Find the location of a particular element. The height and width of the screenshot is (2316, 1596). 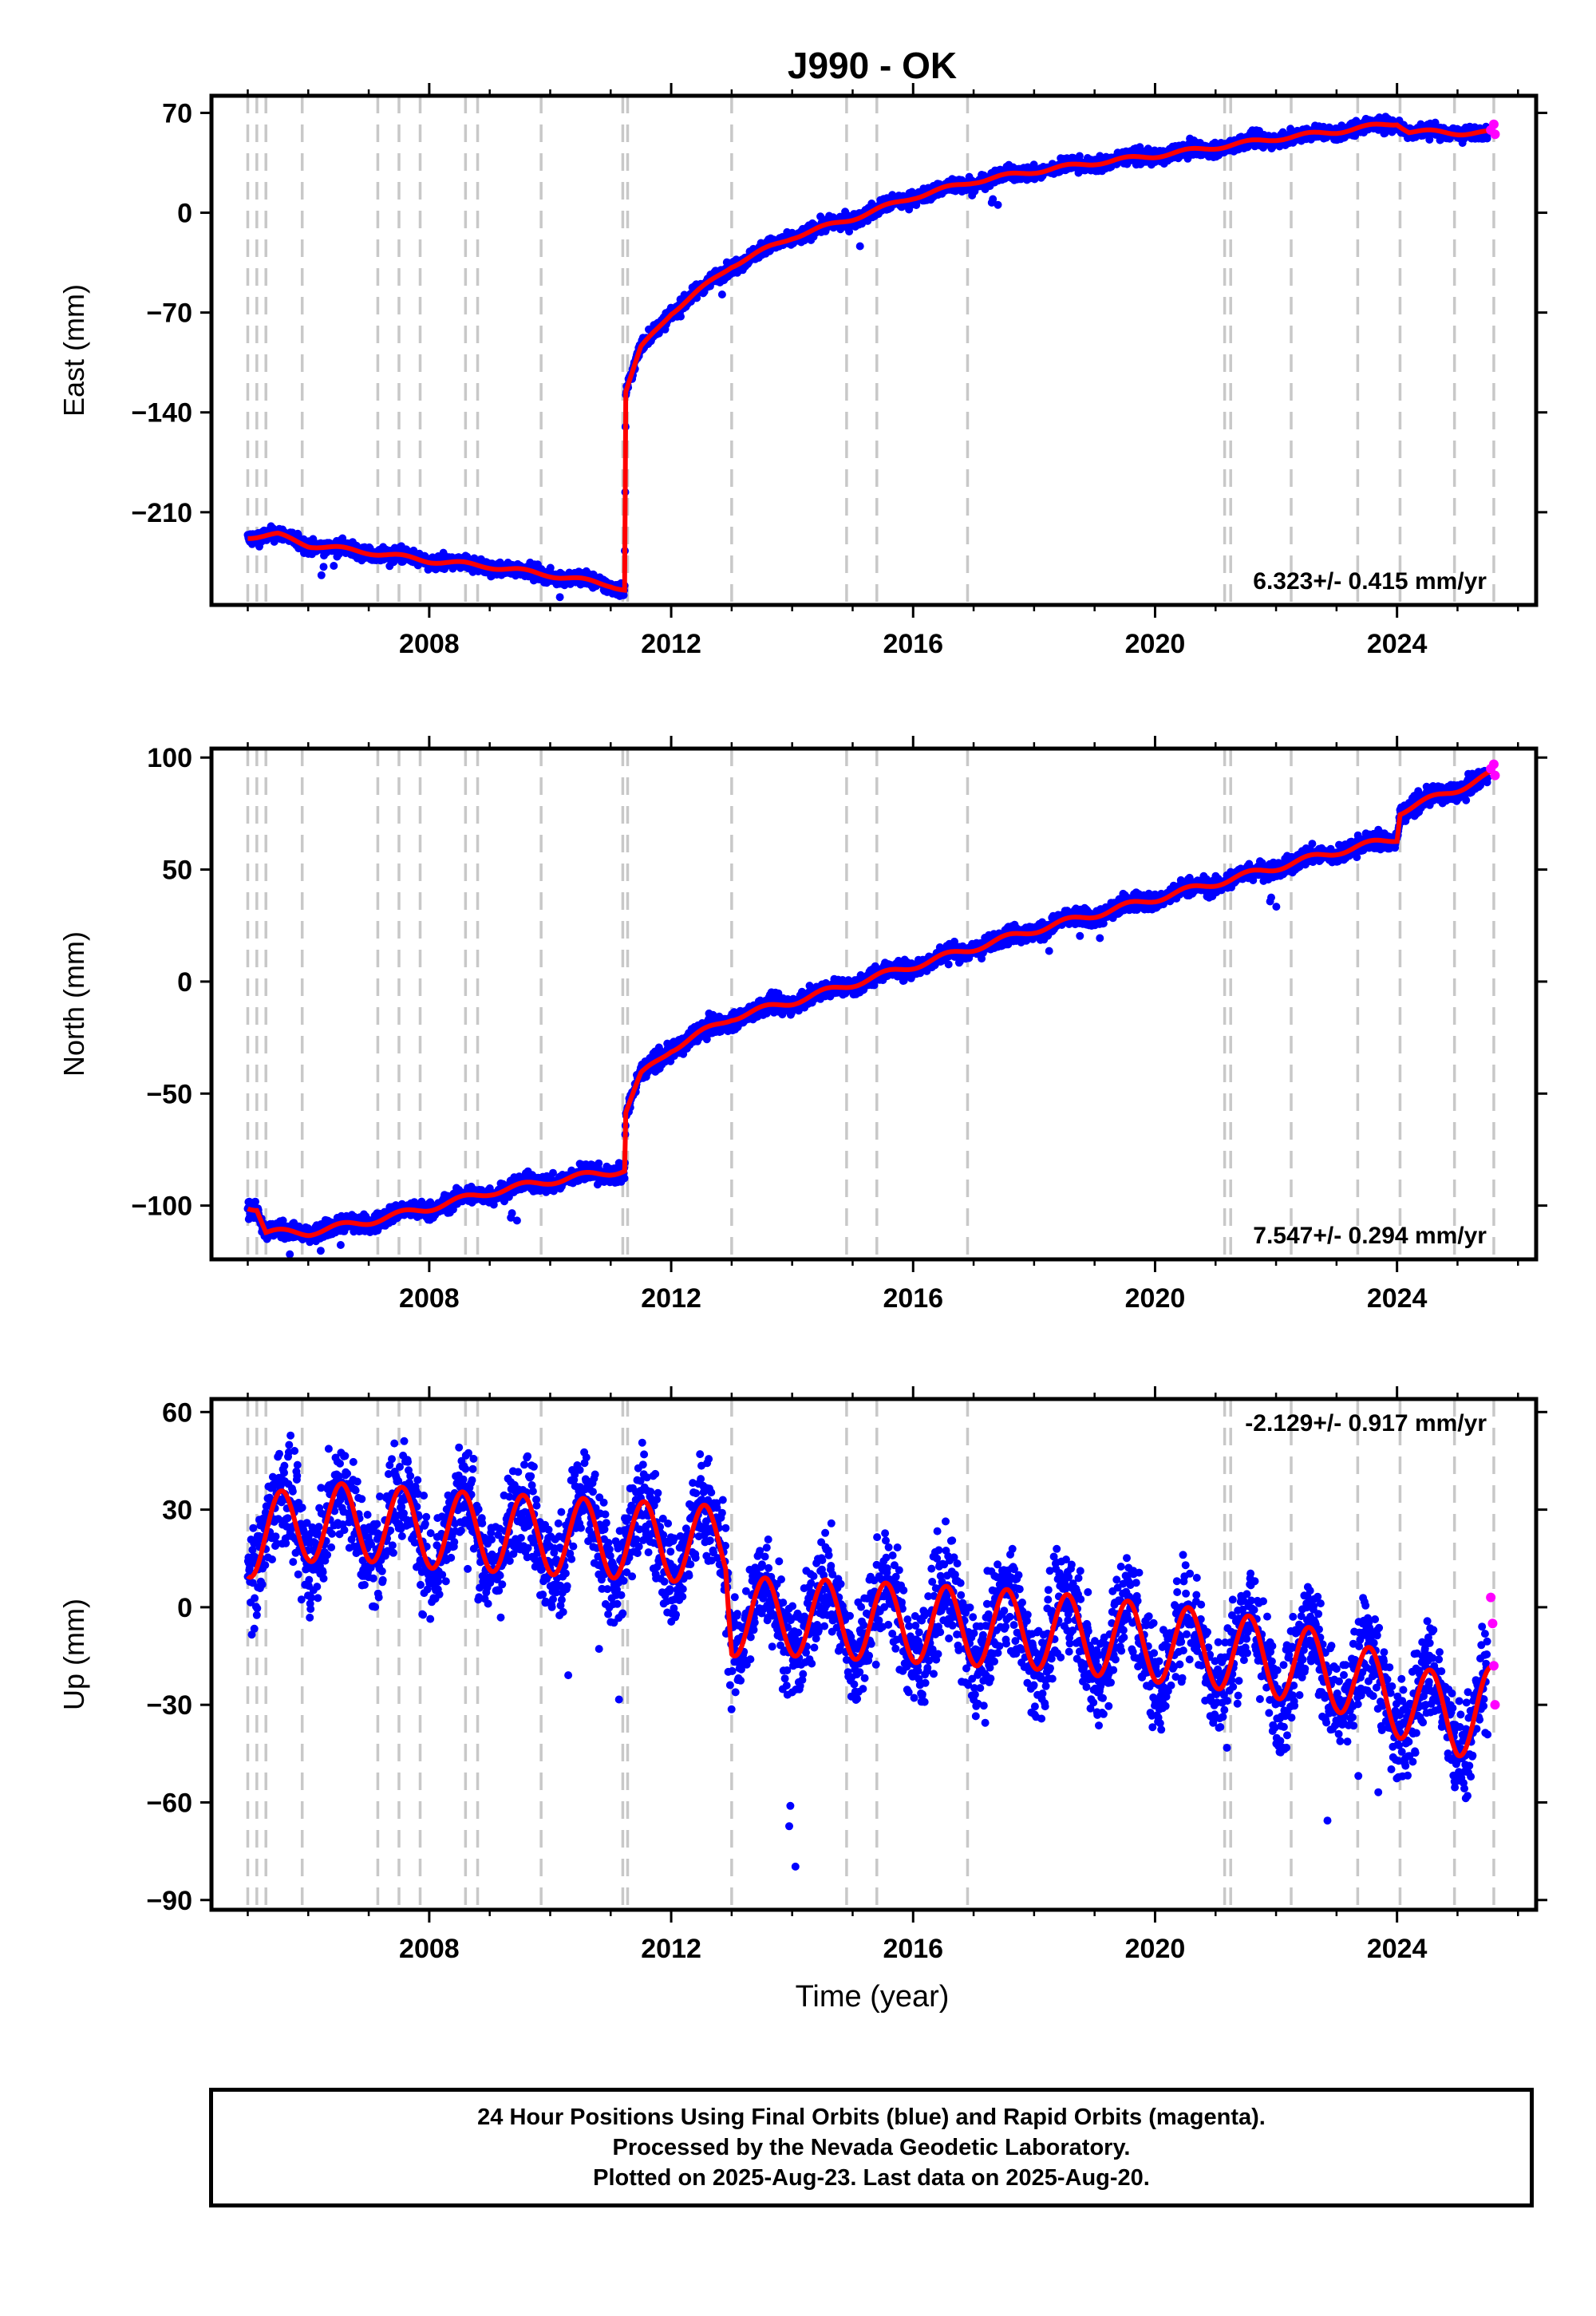

velocity-rate-label: 7.547+/- 0.294 mm/yr is located at coordinates (1370, 1236).